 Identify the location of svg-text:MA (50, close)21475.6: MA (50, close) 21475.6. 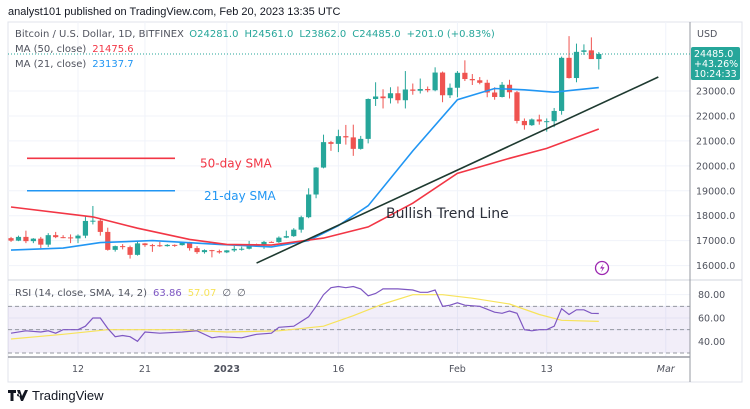
(74, 49).